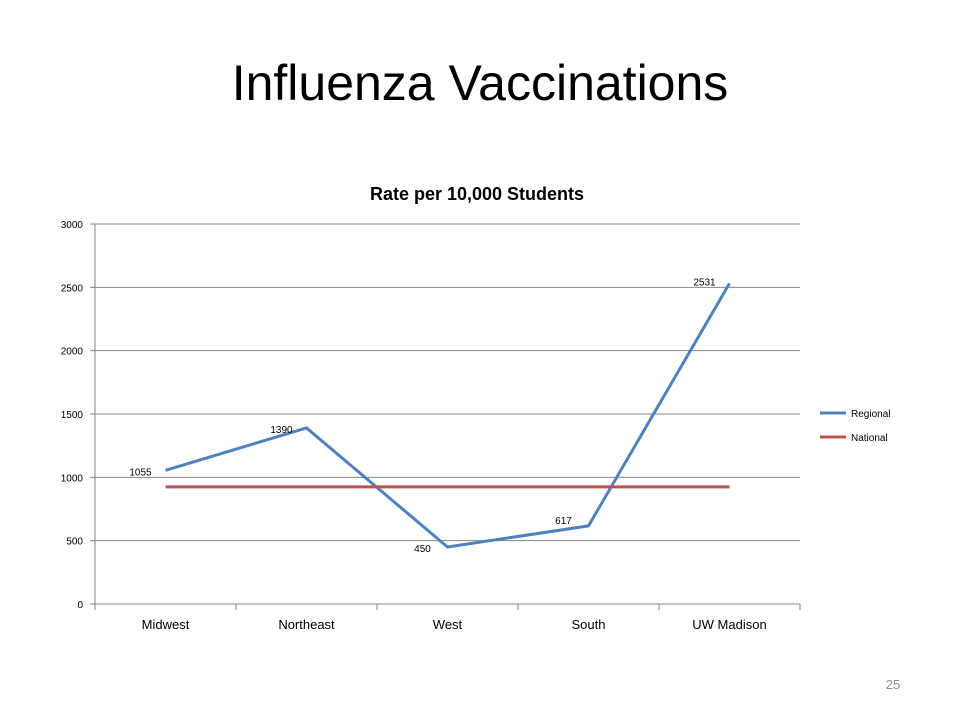 Image resolution: width=960 pixels, height=720 pixels. I want to click on data-label: 617, so click(563, 521).